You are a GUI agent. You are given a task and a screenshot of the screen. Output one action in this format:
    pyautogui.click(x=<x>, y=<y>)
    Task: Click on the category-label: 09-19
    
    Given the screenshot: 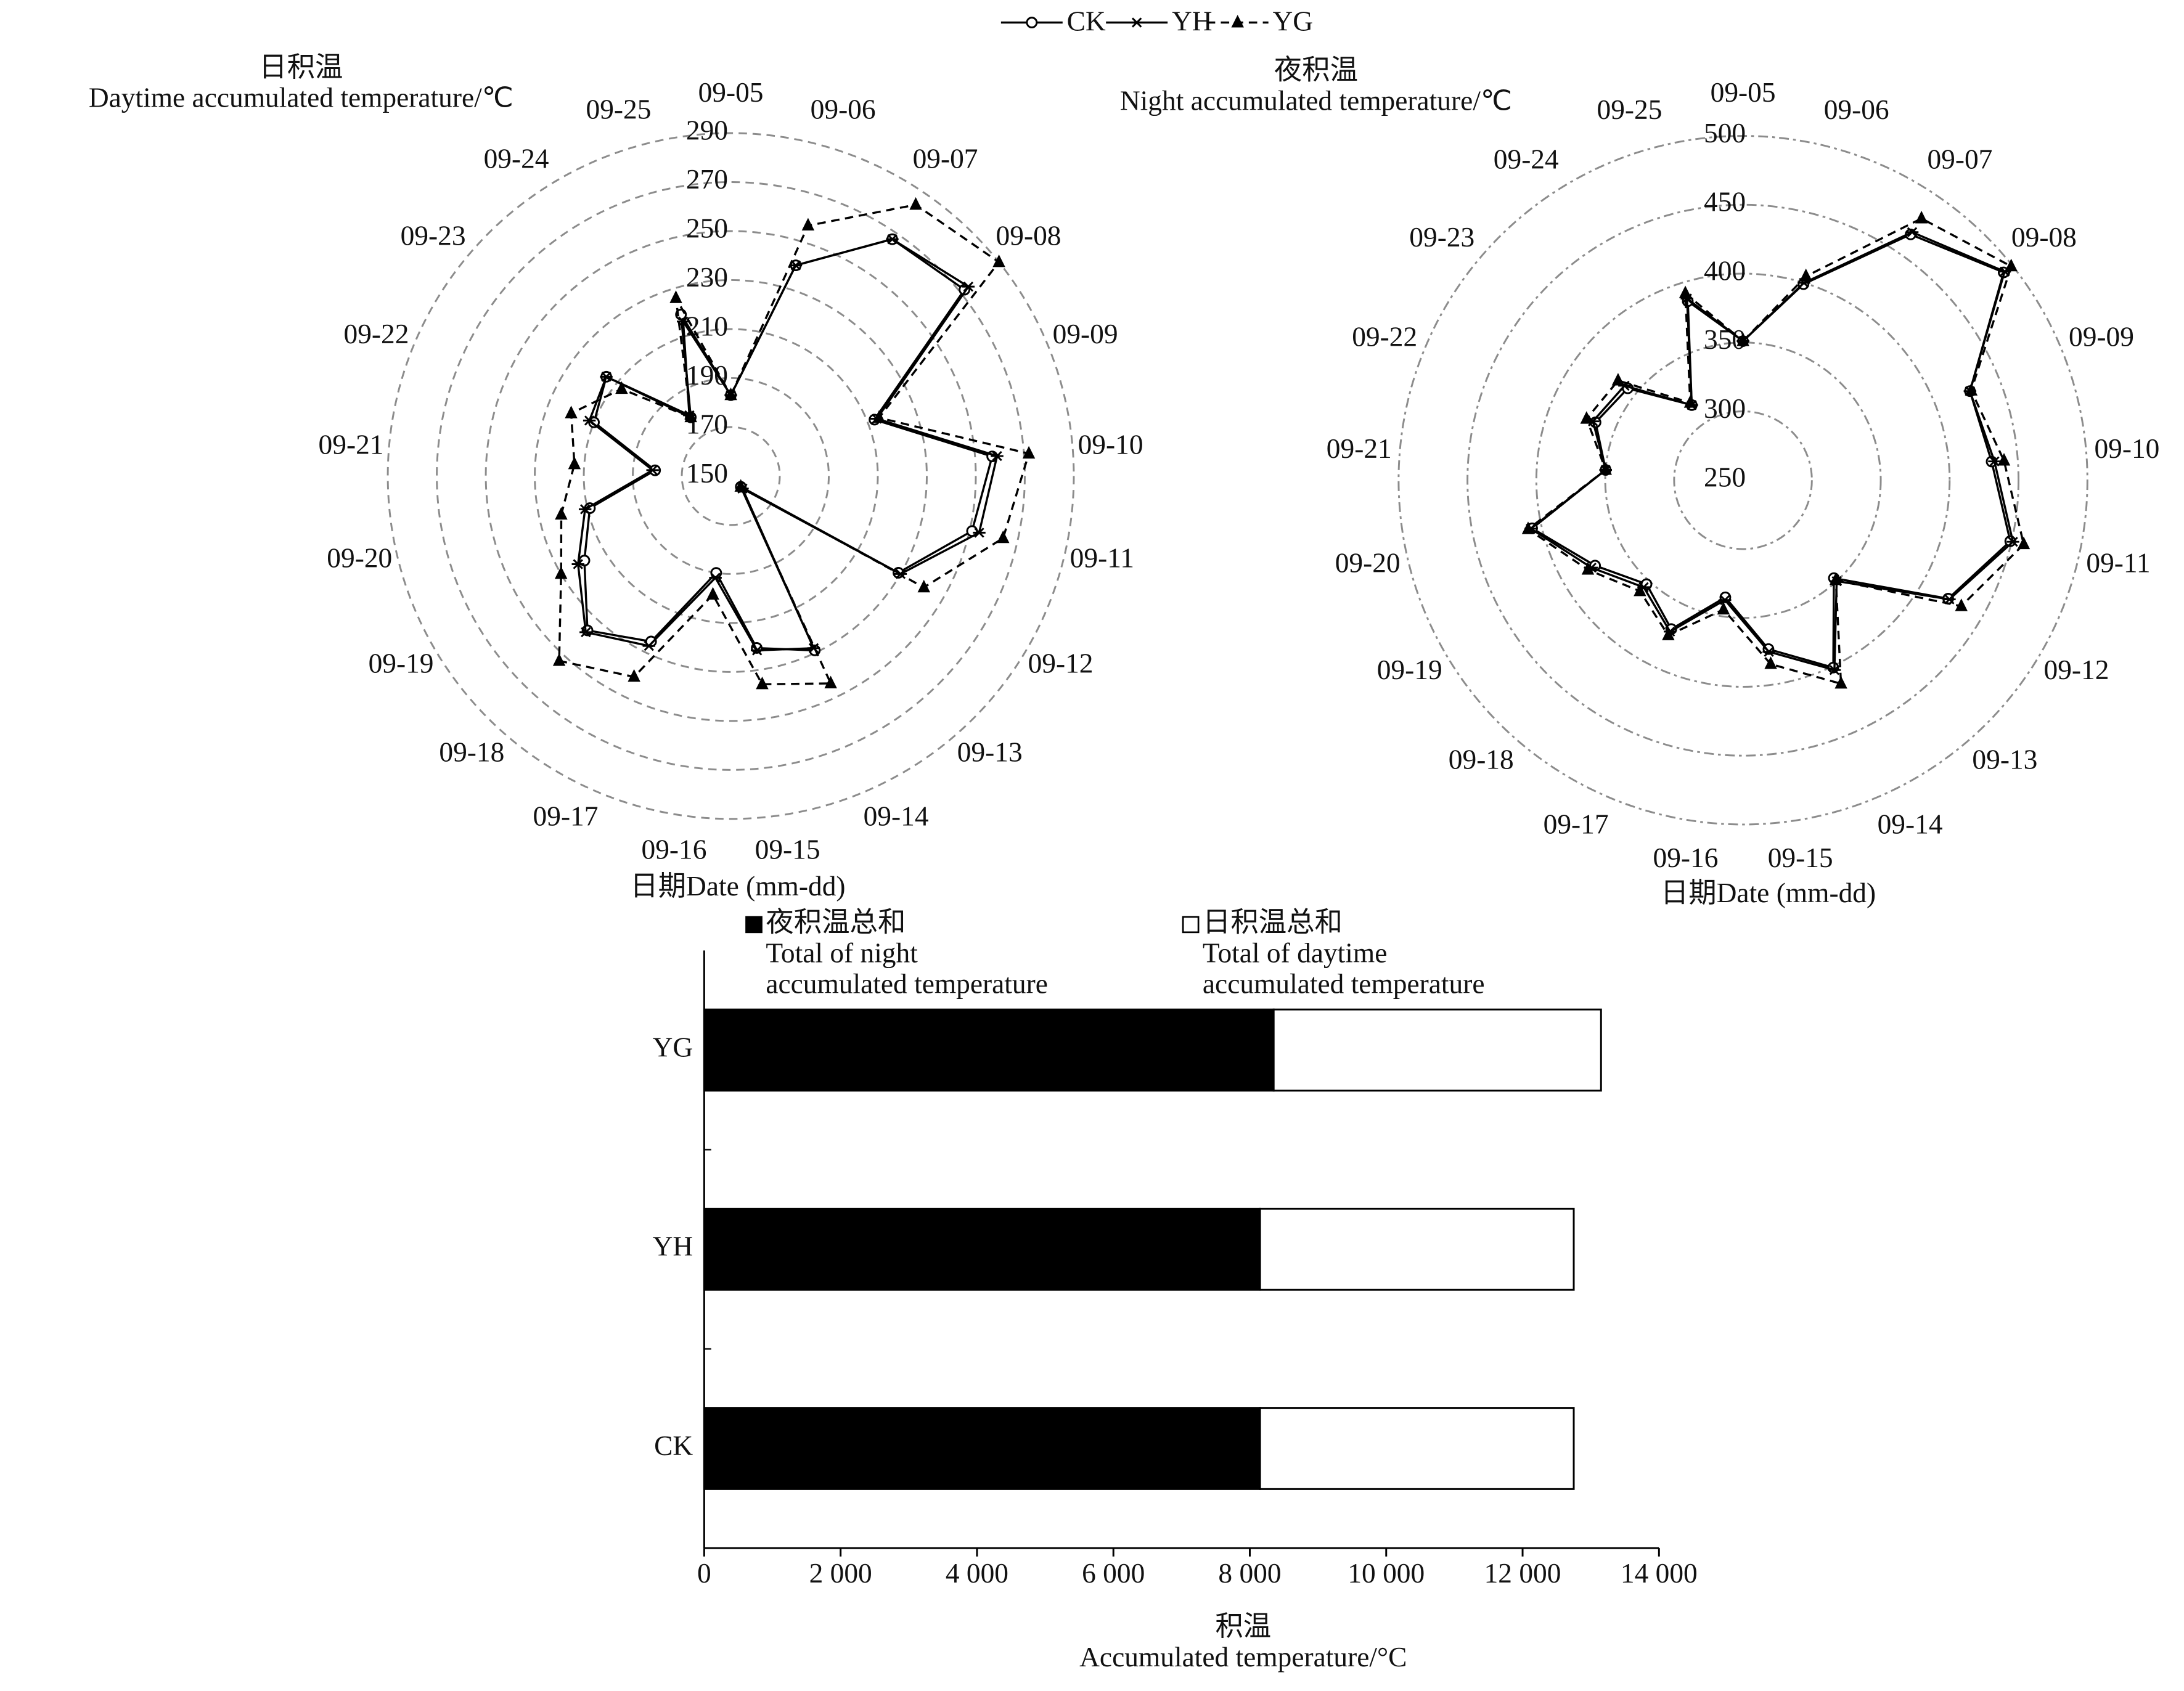 What is the action you would take?
    pyautogui.click(x=1409, y=669)
    